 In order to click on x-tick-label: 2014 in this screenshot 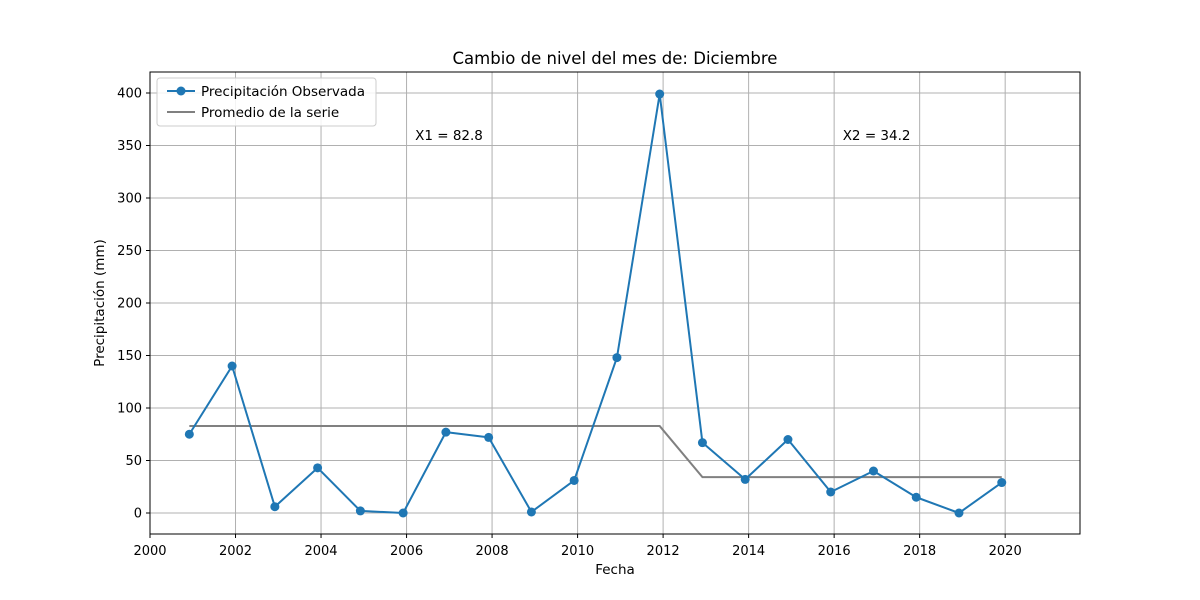, I will do `click(748, 551)`.